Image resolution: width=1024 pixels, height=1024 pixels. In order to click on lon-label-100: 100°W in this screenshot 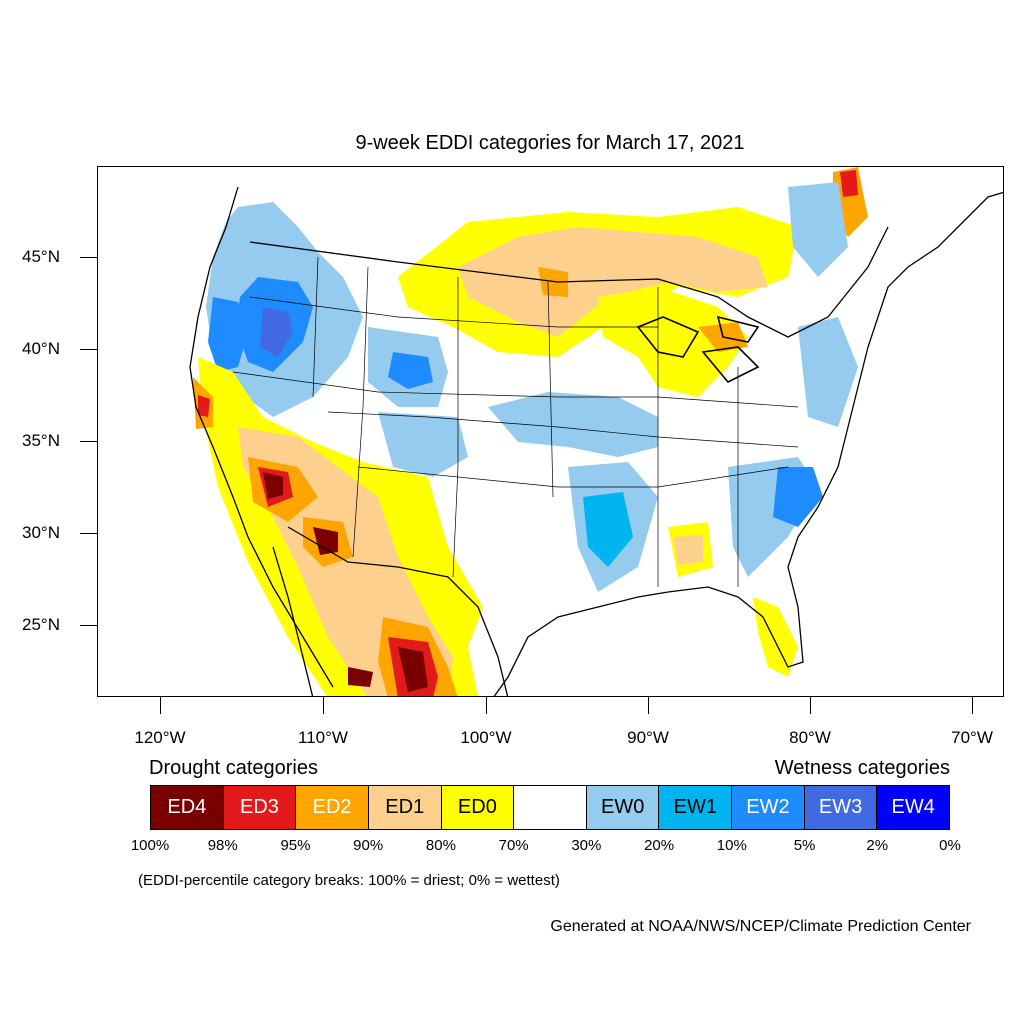, I will do `click(486, 737)`.